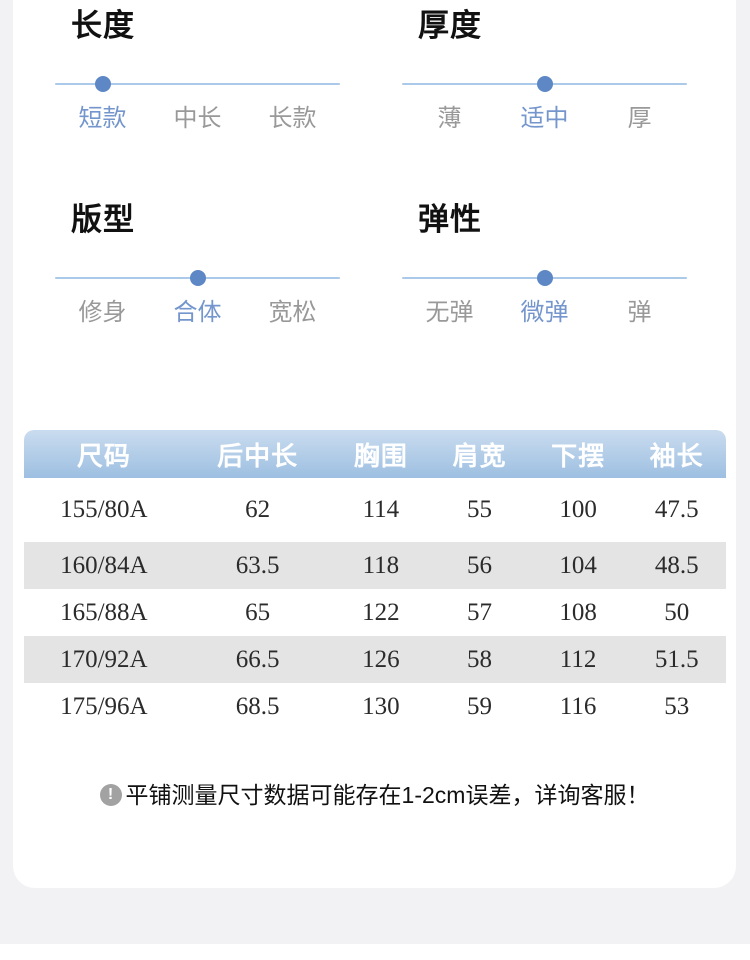 This screenshot has height=960, width=750. I want to click on col-header-shoulder: 肩宽, so click(479, 454).